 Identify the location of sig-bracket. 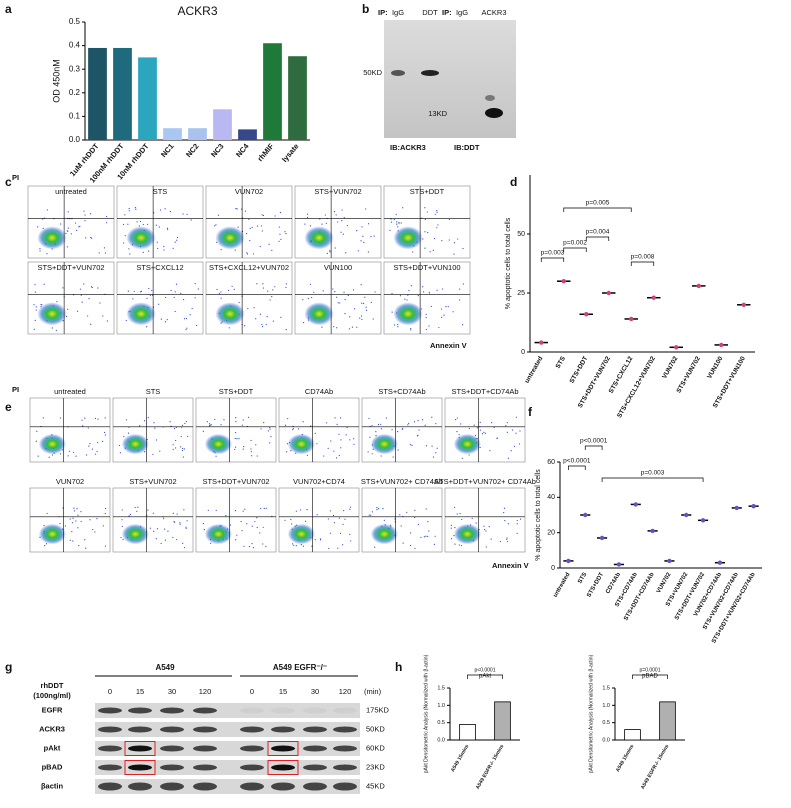
(597, 238).